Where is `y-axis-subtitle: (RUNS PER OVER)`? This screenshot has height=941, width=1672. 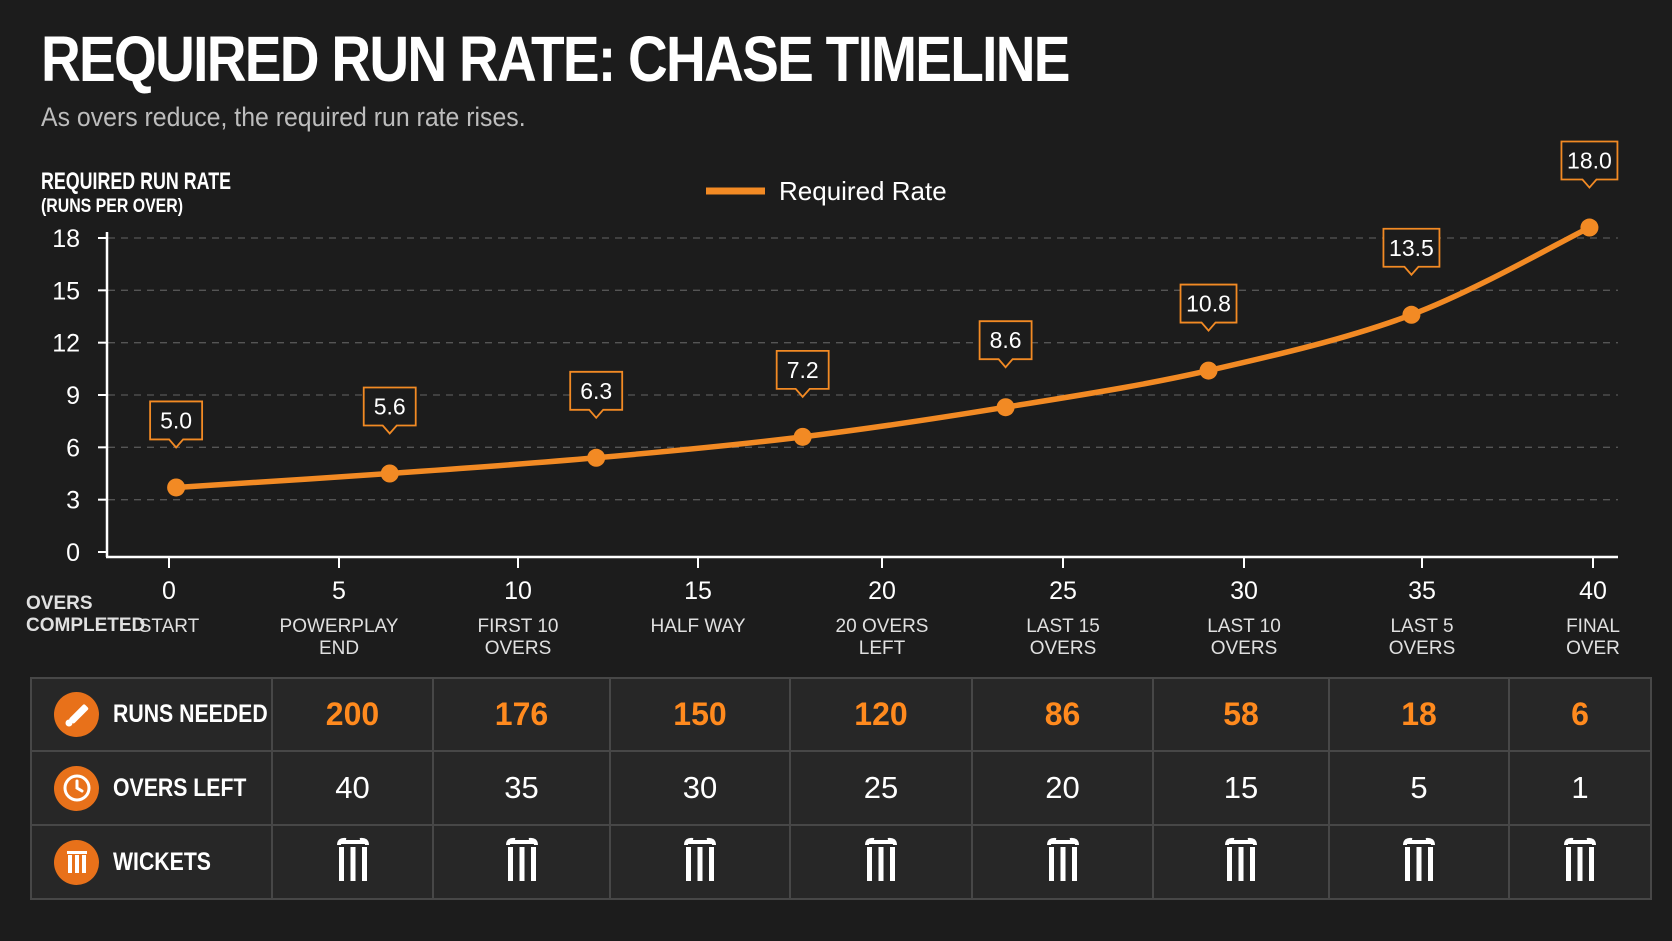
y-axis-subtitle: (RUNS PER OVER) is located at coordinates (112, 206).